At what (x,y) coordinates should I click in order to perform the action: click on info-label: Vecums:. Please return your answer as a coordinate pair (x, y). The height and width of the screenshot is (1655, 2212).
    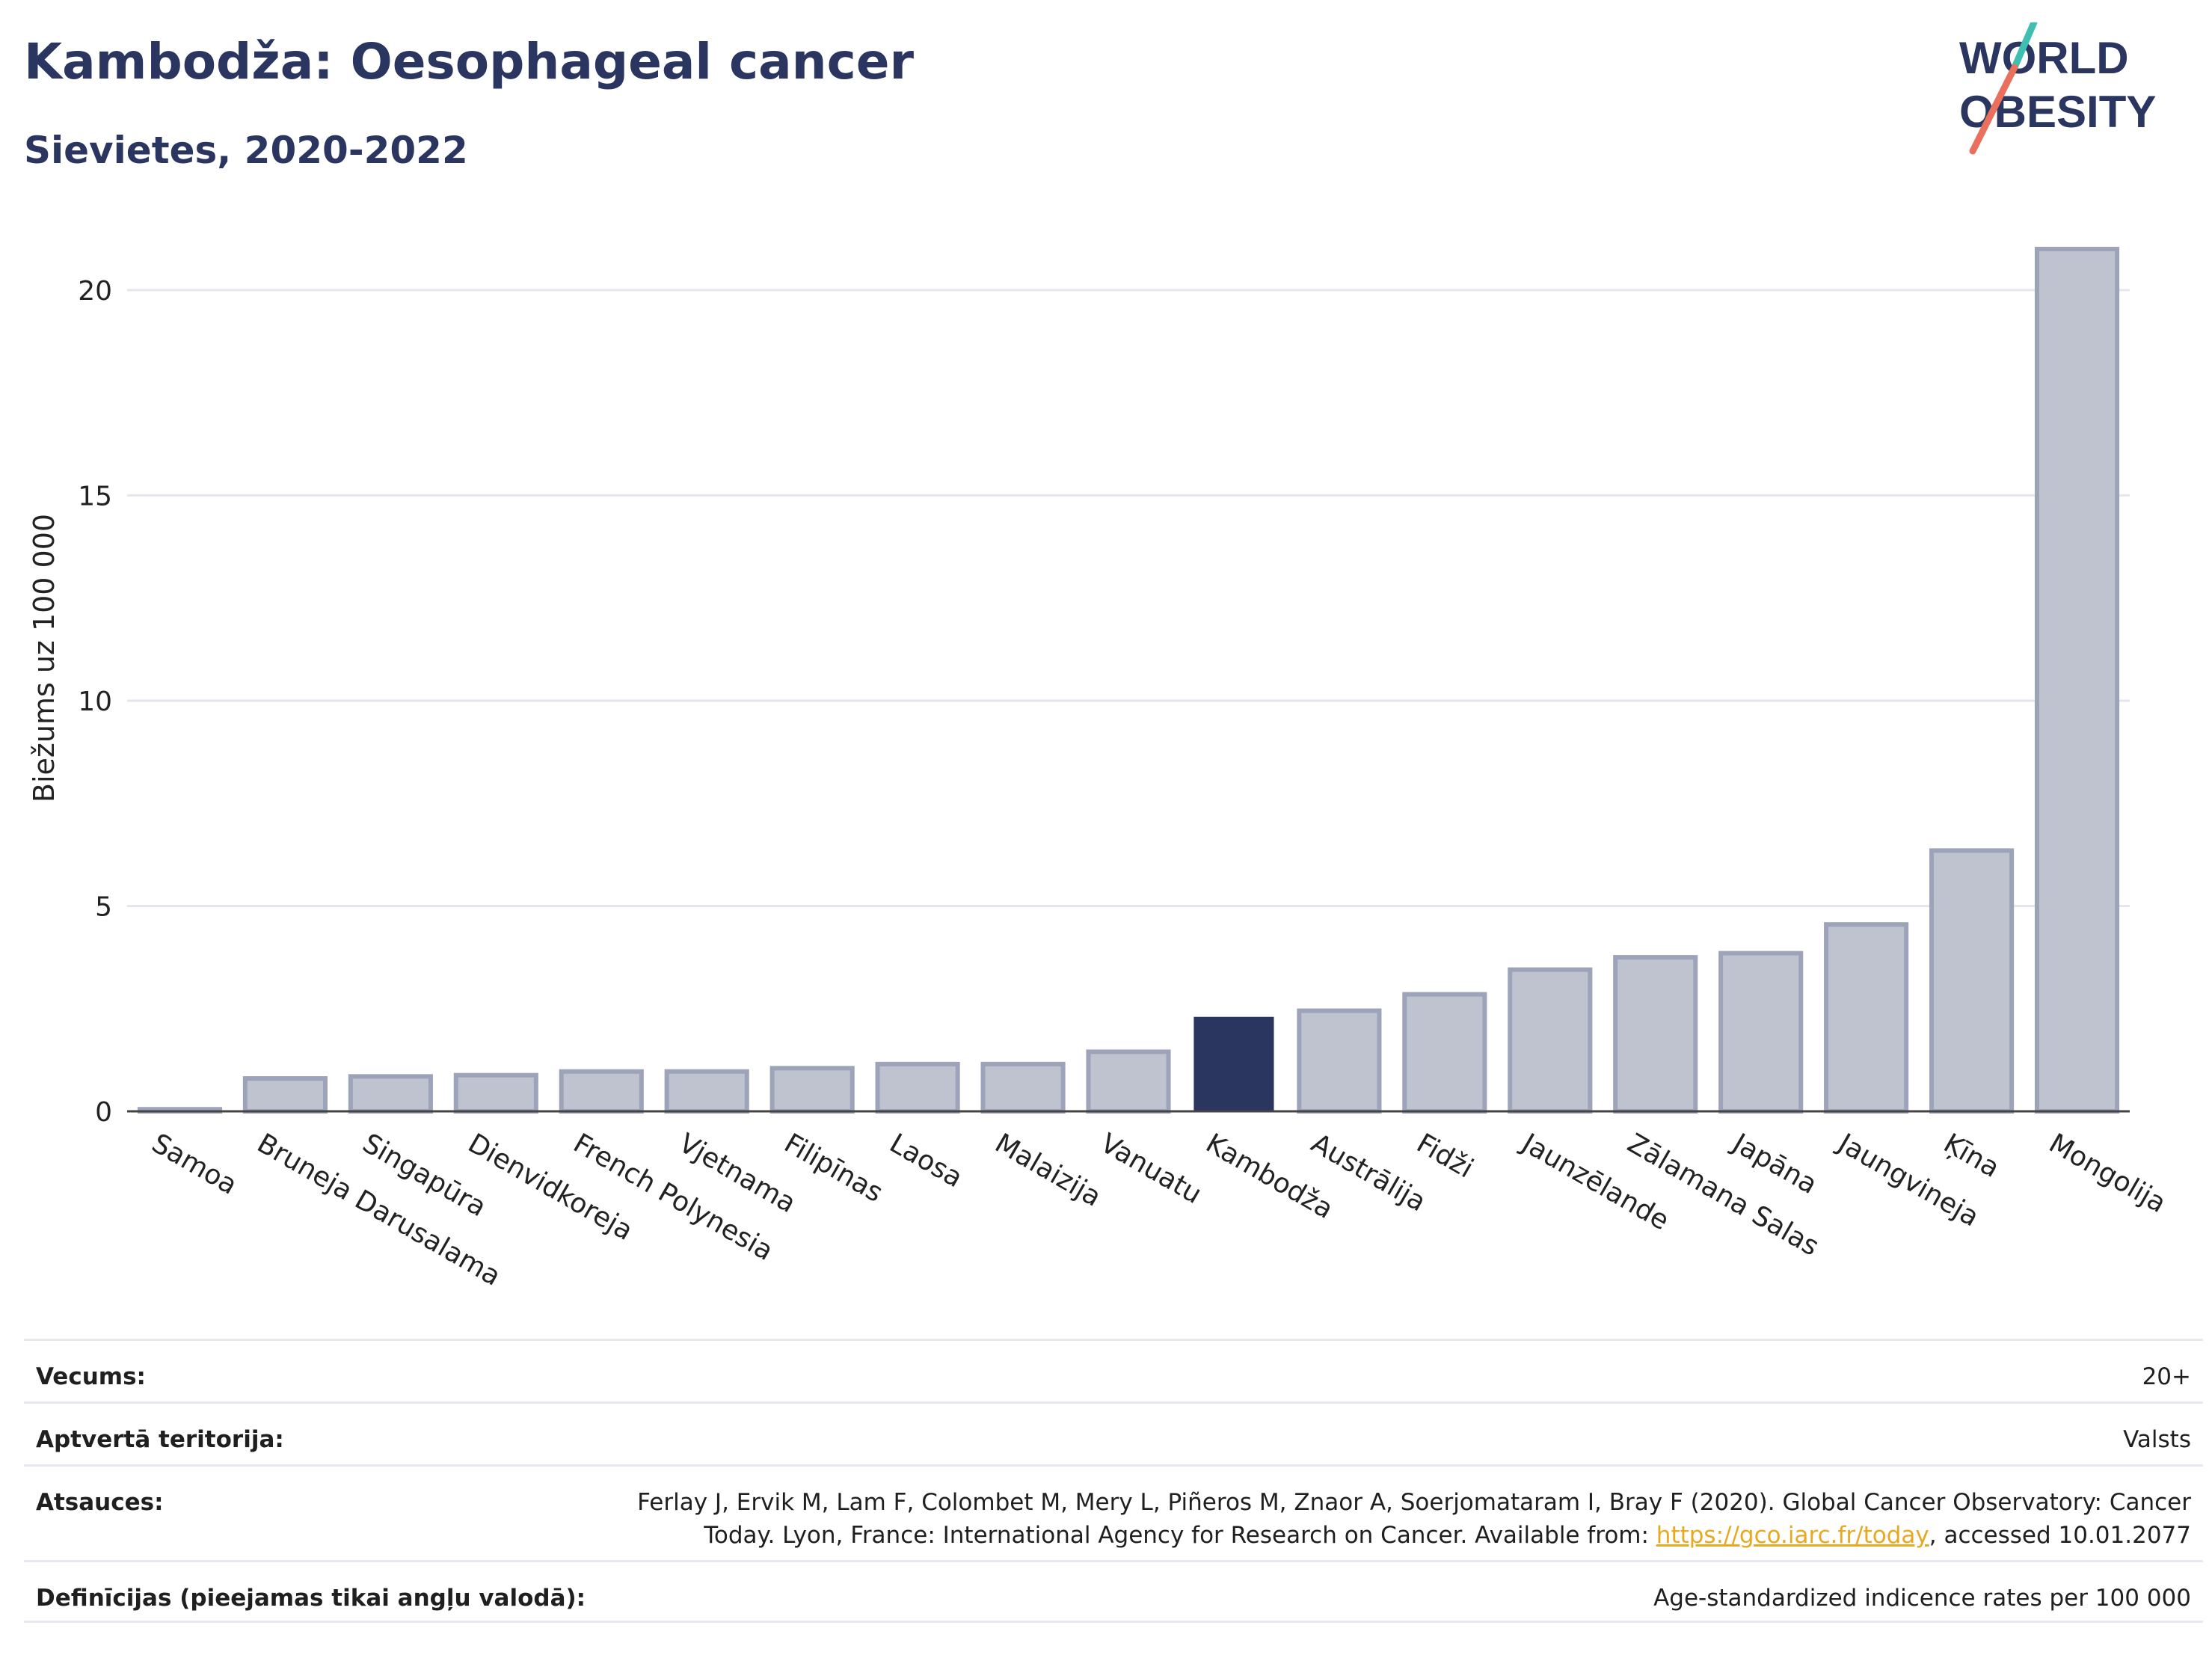
    Looking at the image, I should click on (91, 1376).